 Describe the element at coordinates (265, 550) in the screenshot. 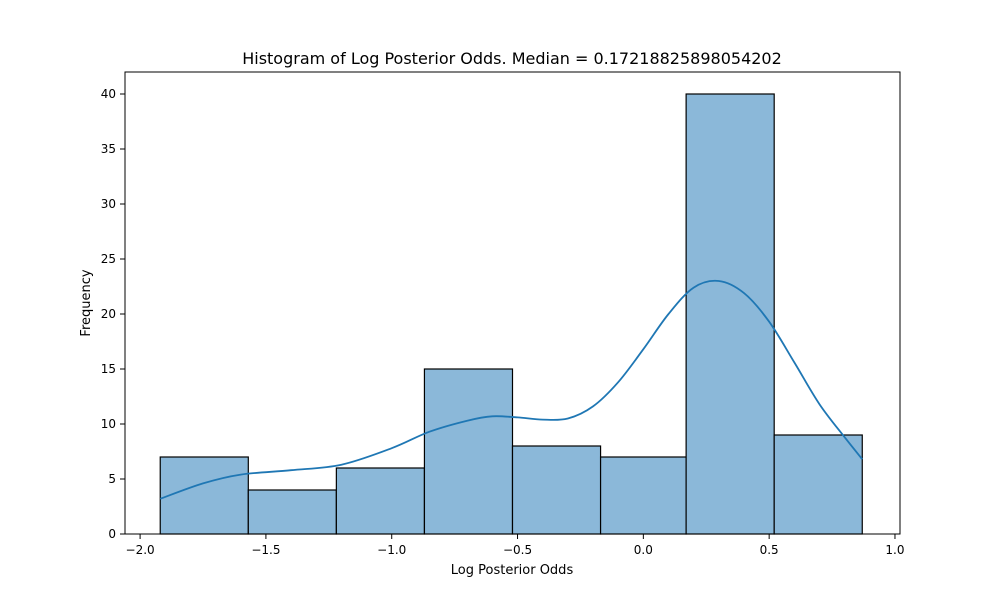

I see `x-tick-label: −1.5` at that location.